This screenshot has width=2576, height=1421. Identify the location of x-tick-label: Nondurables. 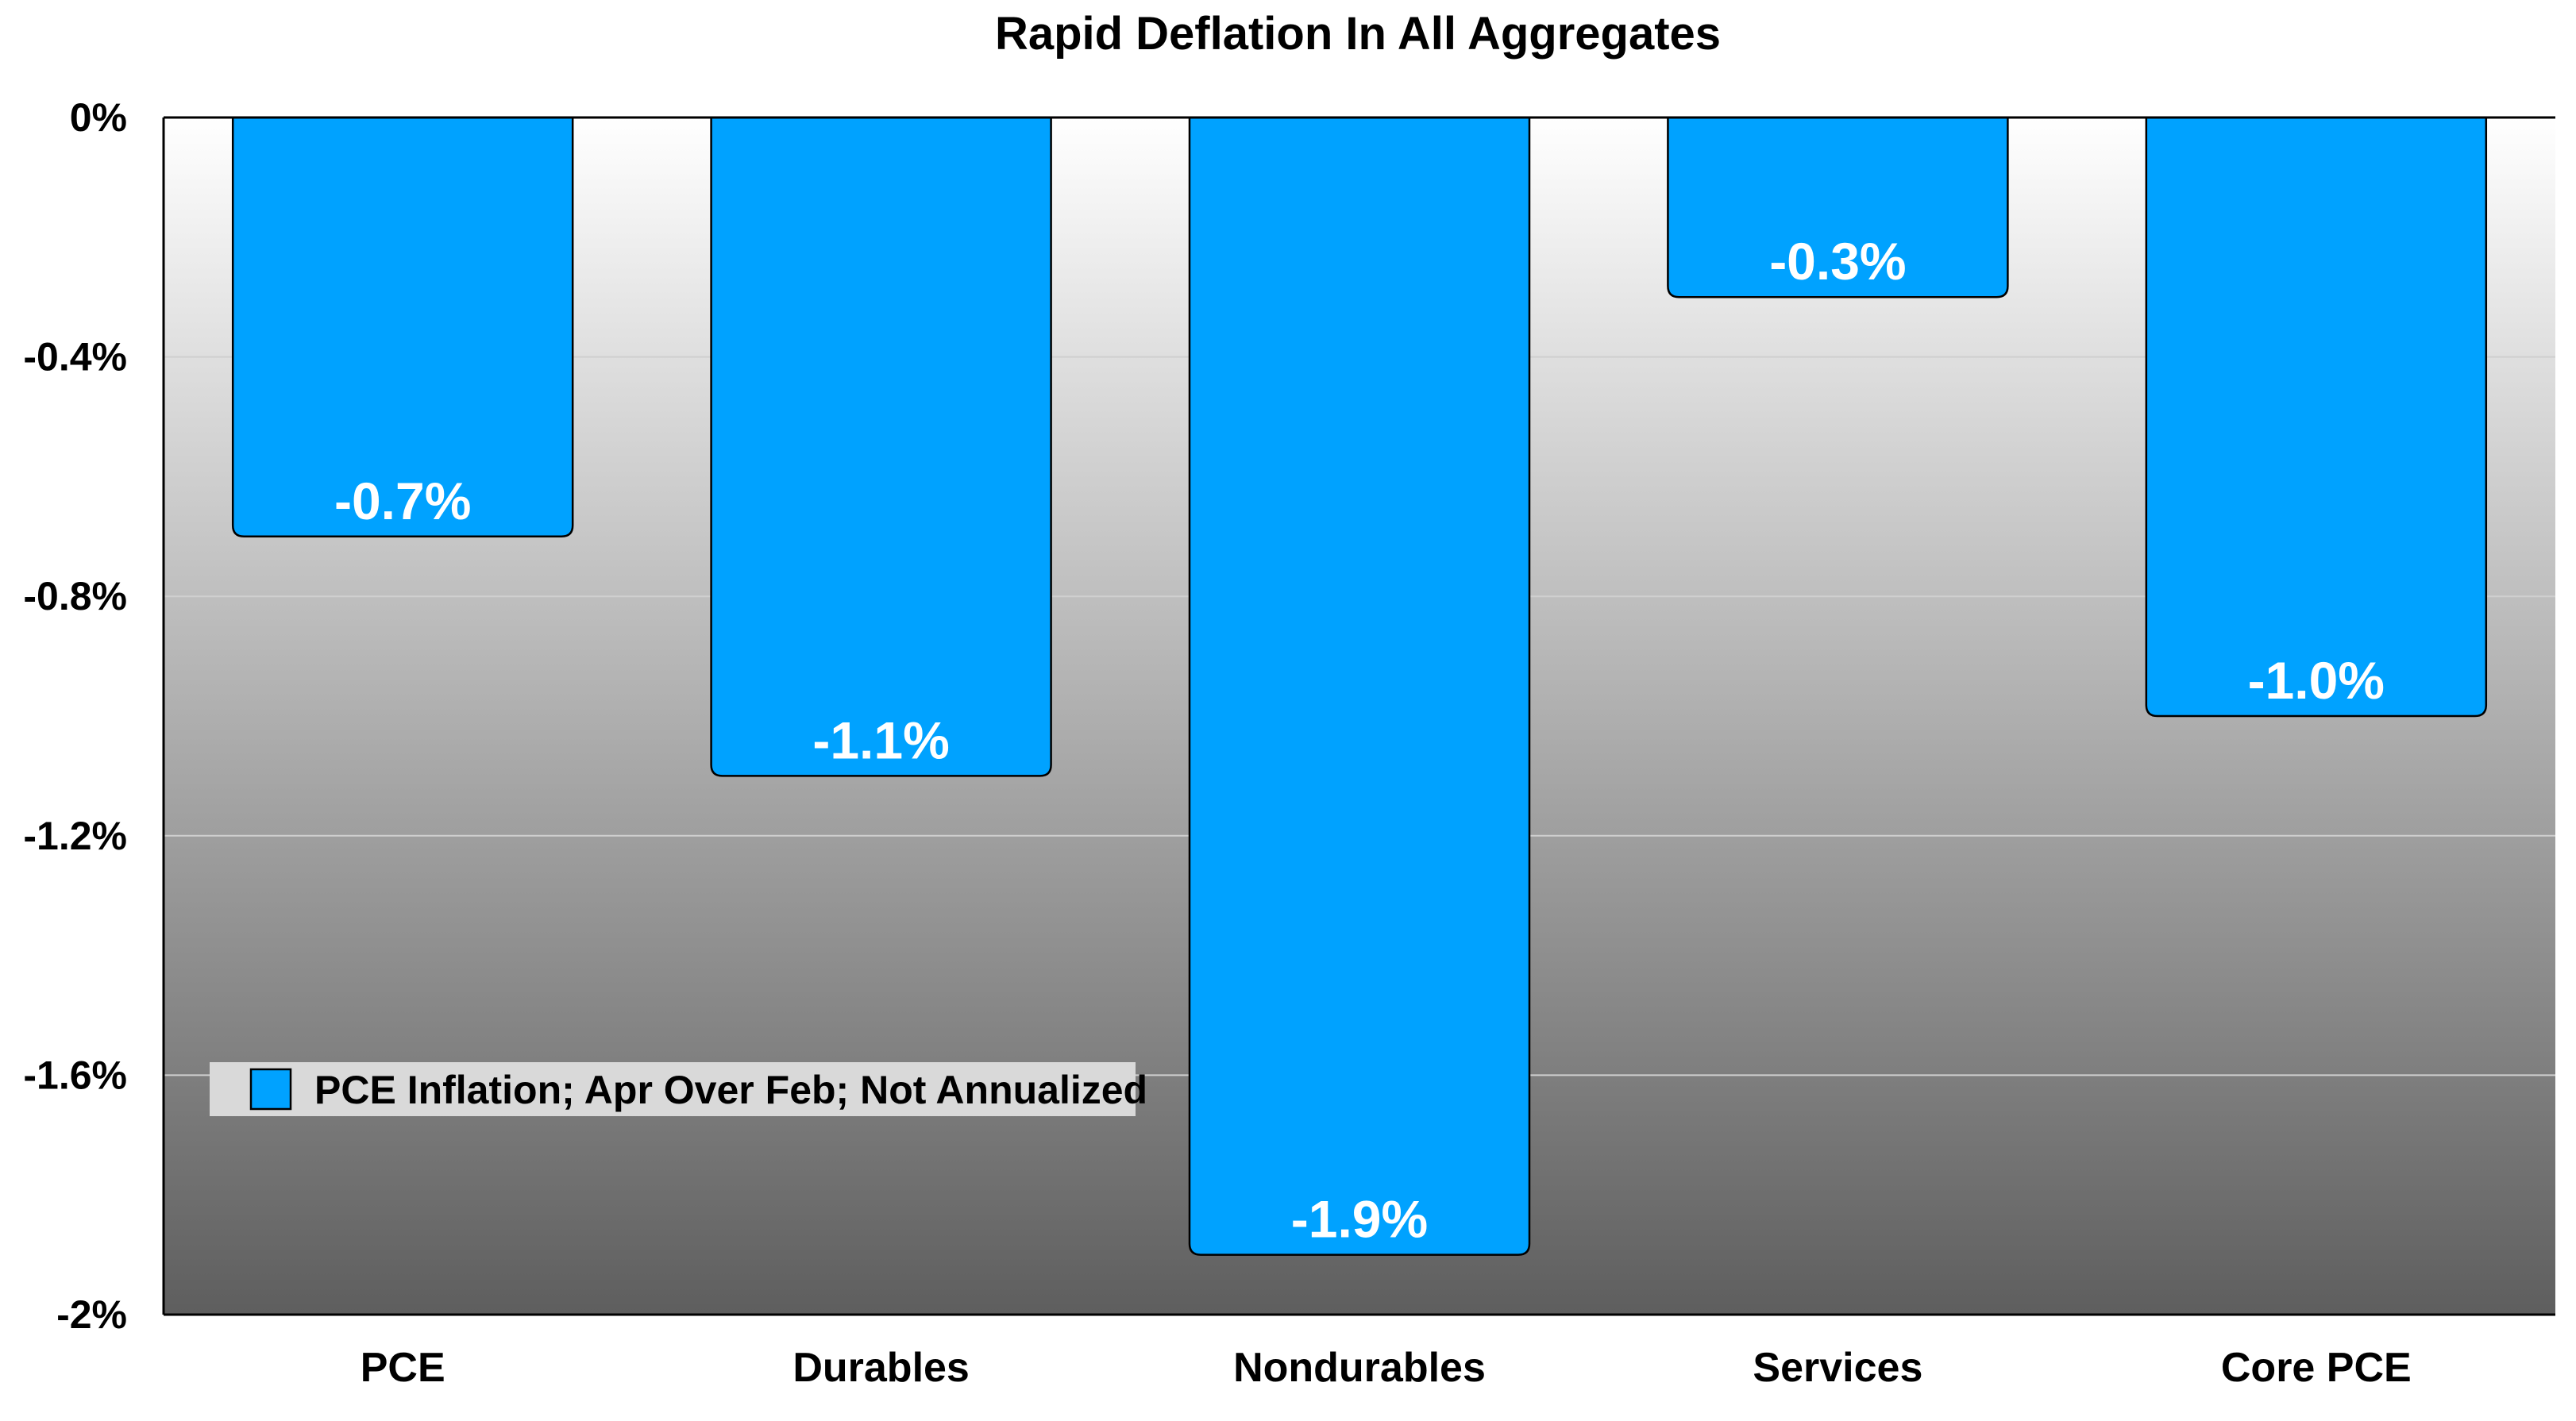
(1359, 1368).